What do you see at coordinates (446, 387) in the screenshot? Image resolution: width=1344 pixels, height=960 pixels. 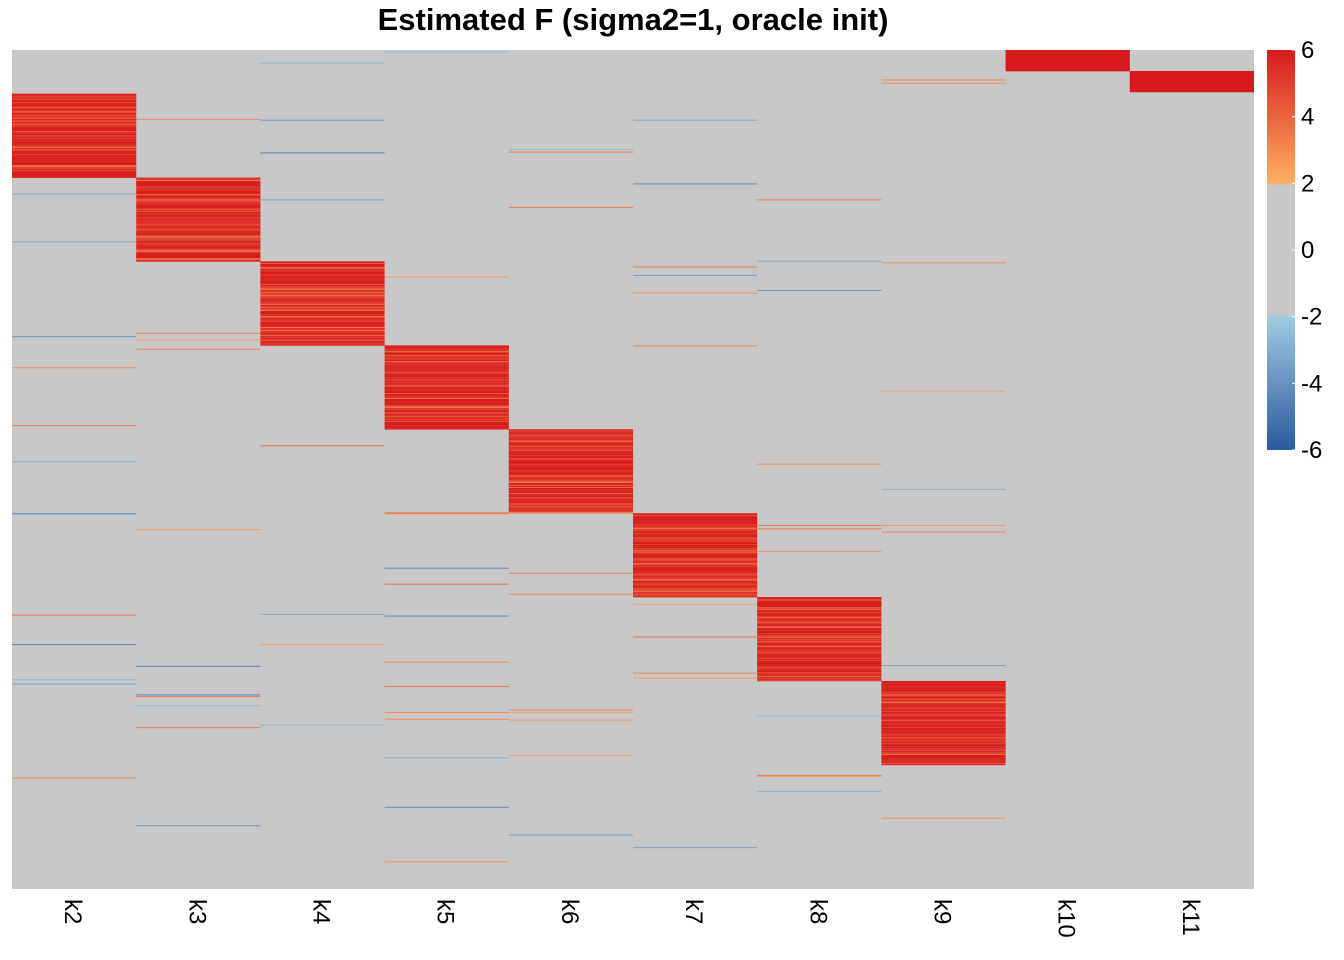 I see `heatmap-block-k5` at bounding box center [446, 387].